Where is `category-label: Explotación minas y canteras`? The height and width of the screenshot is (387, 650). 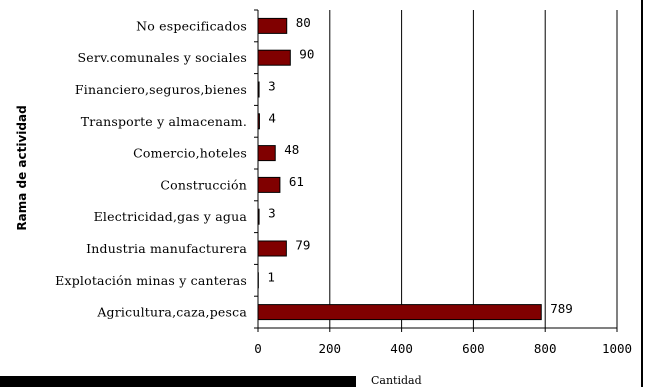
category-label: Explotación minas y canteras is located at coordinates (151, 280).